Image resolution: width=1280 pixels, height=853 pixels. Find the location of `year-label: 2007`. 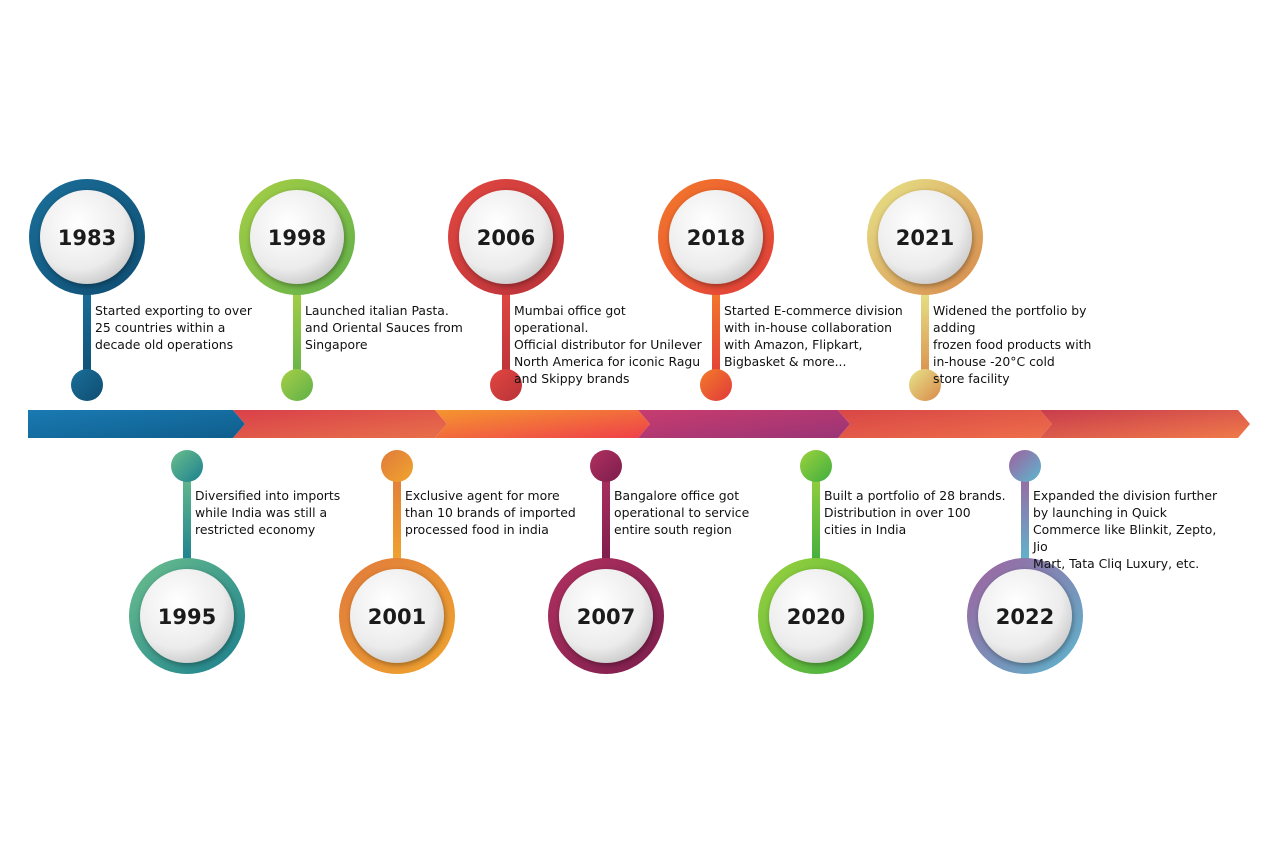

year-label: 2007 is located at coordinates (606, 617).